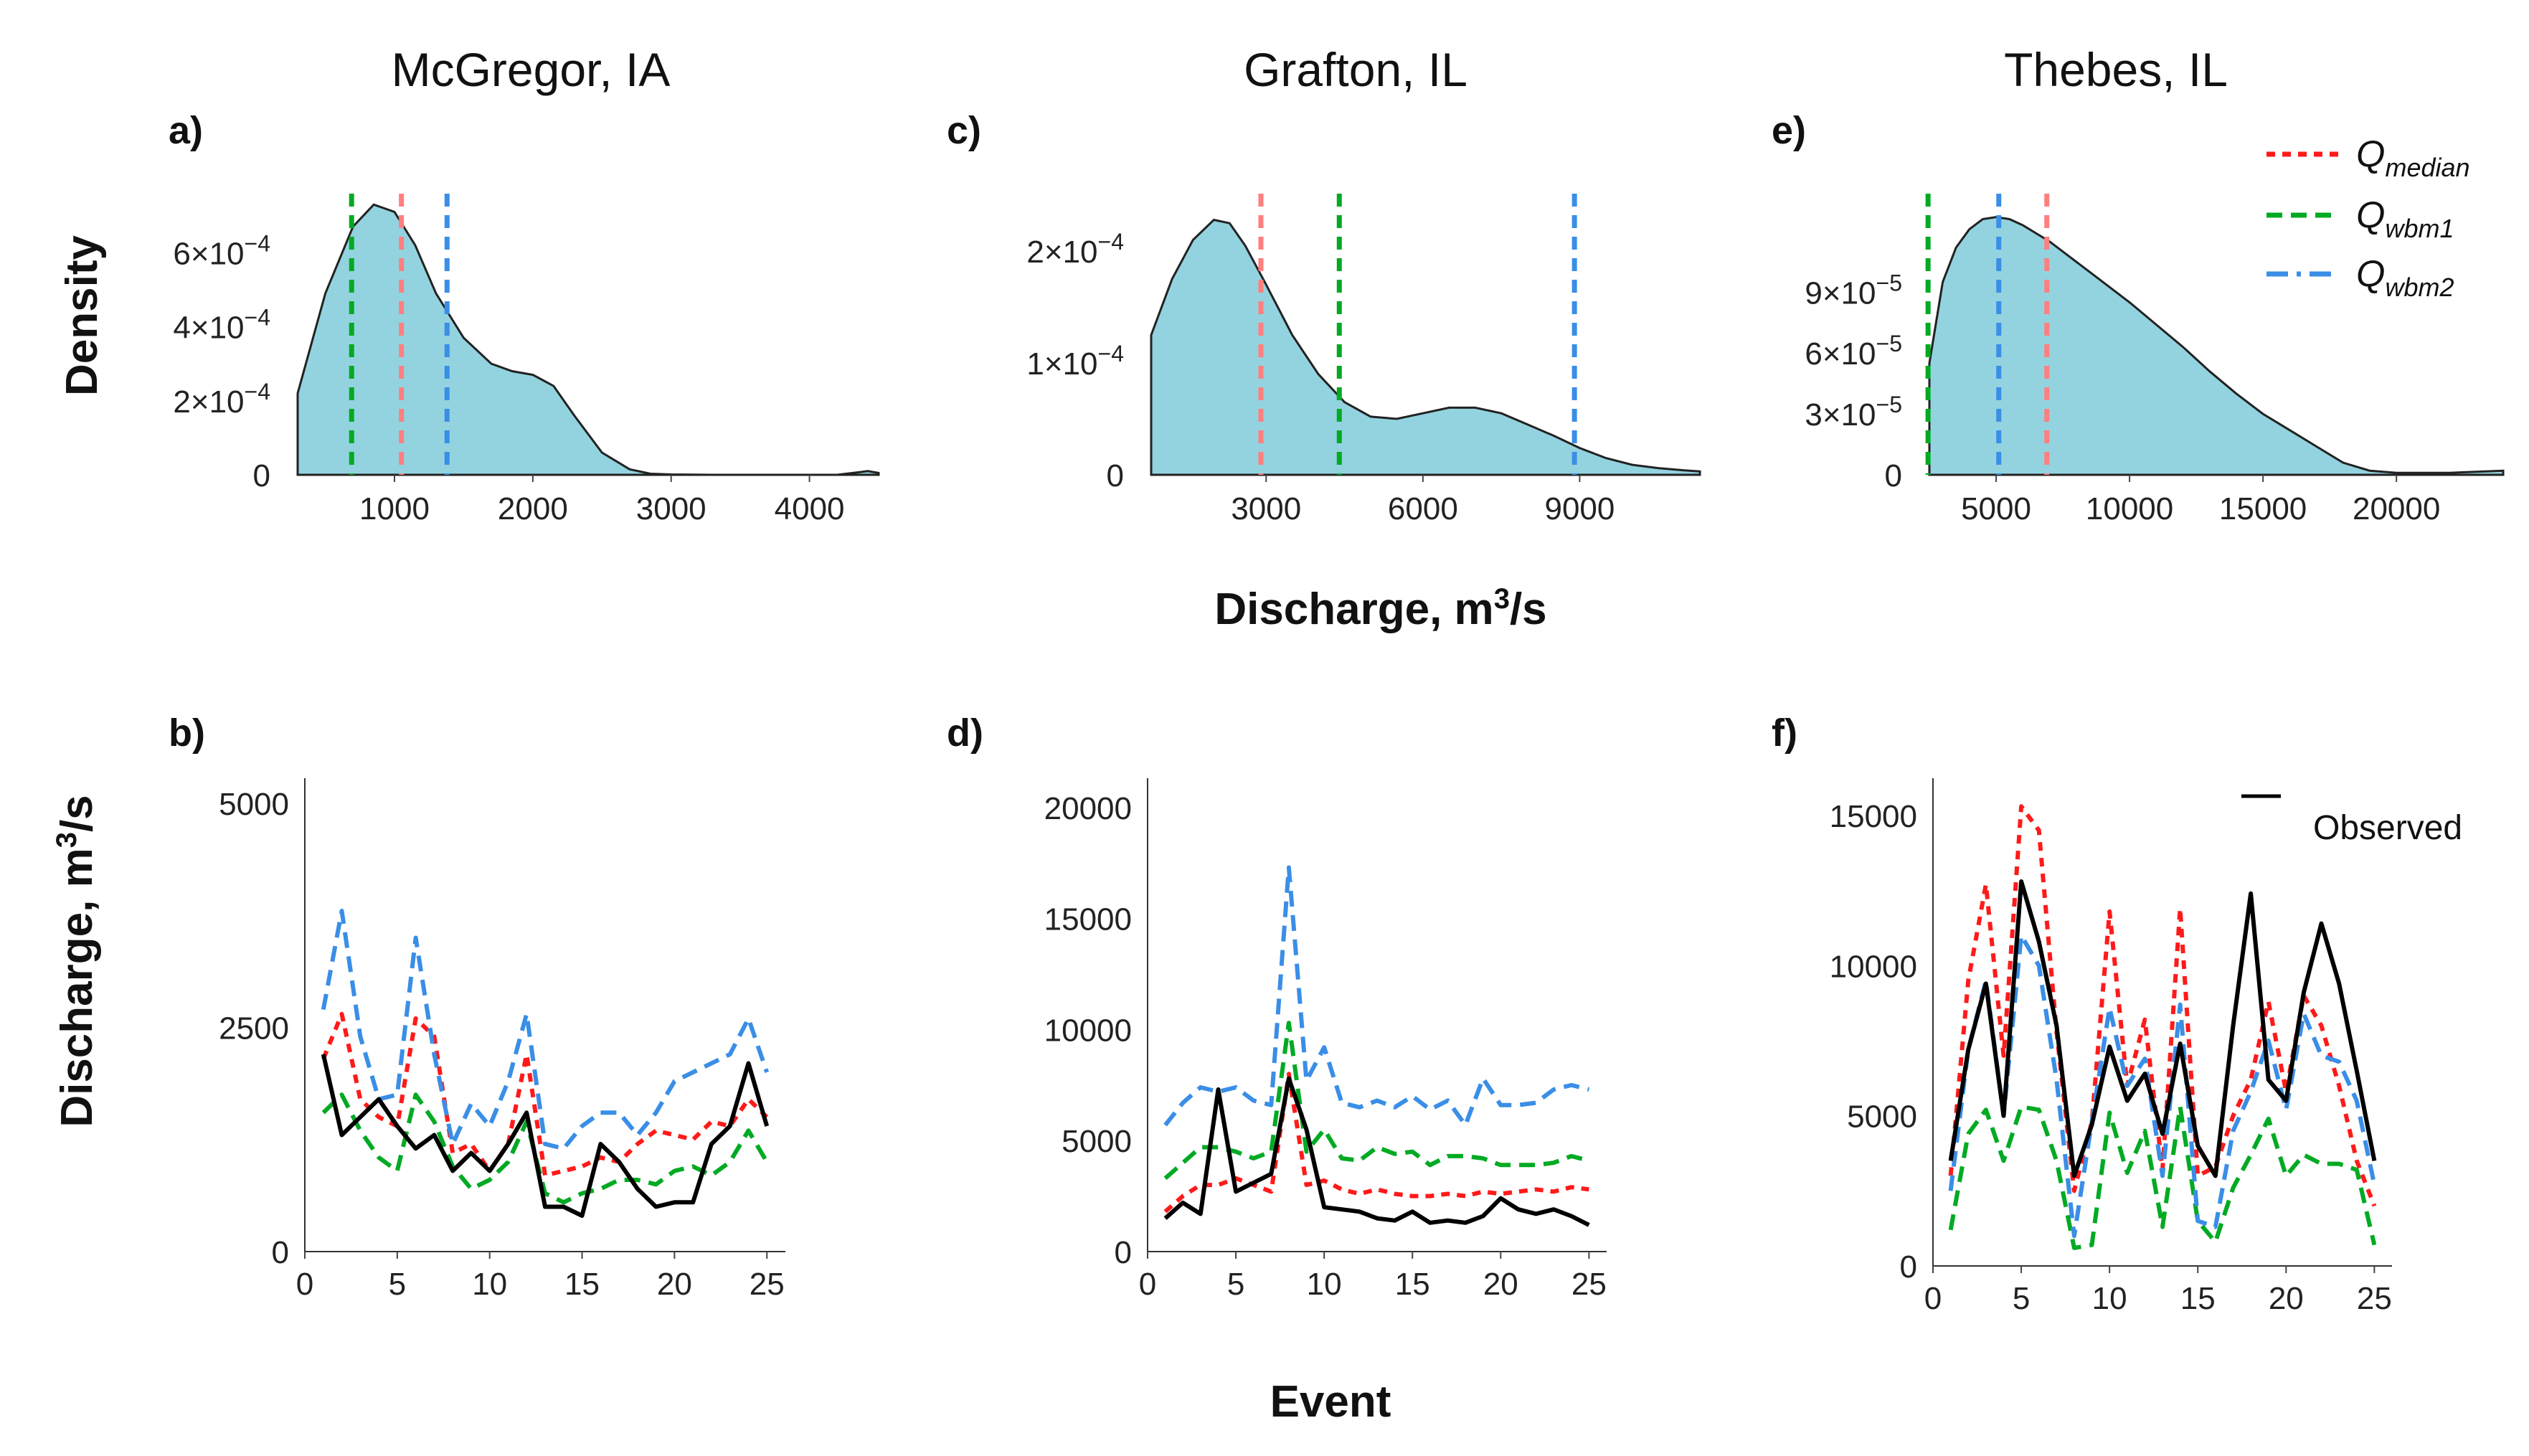 The width and height of the screenshot is (2529, 1456). Describe the element at coordinates (1996, 508) in the screenshot. I see `x-tick-label: 5000` at that location.